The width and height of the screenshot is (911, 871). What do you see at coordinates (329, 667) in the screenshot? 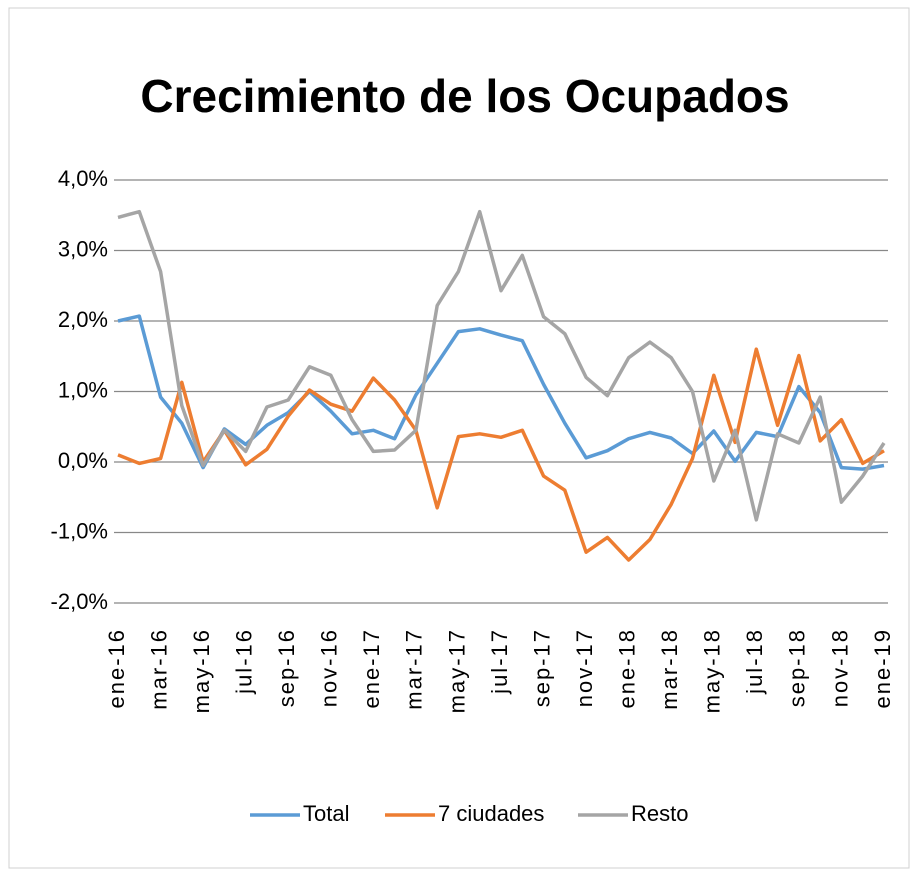
I see `x-tick-label: nov-16` at bounding box center [329, 667].